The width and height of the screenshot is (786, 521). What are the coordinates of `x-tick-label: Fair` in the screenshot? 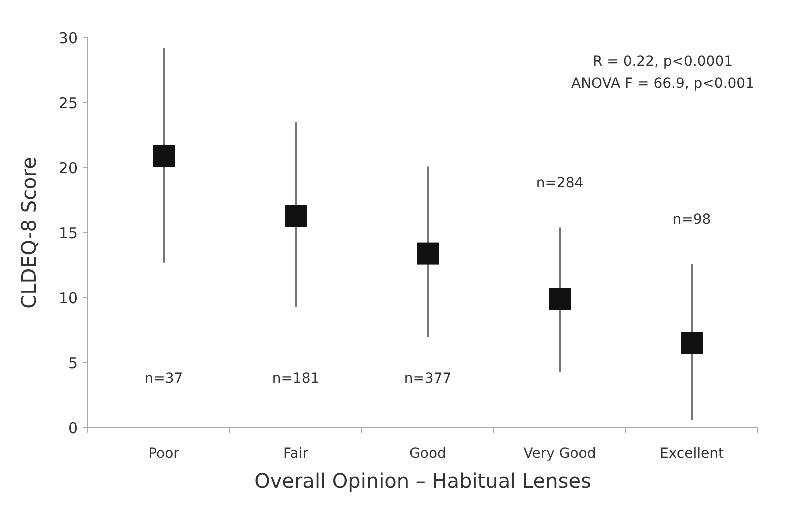 It's located at (296, 454).